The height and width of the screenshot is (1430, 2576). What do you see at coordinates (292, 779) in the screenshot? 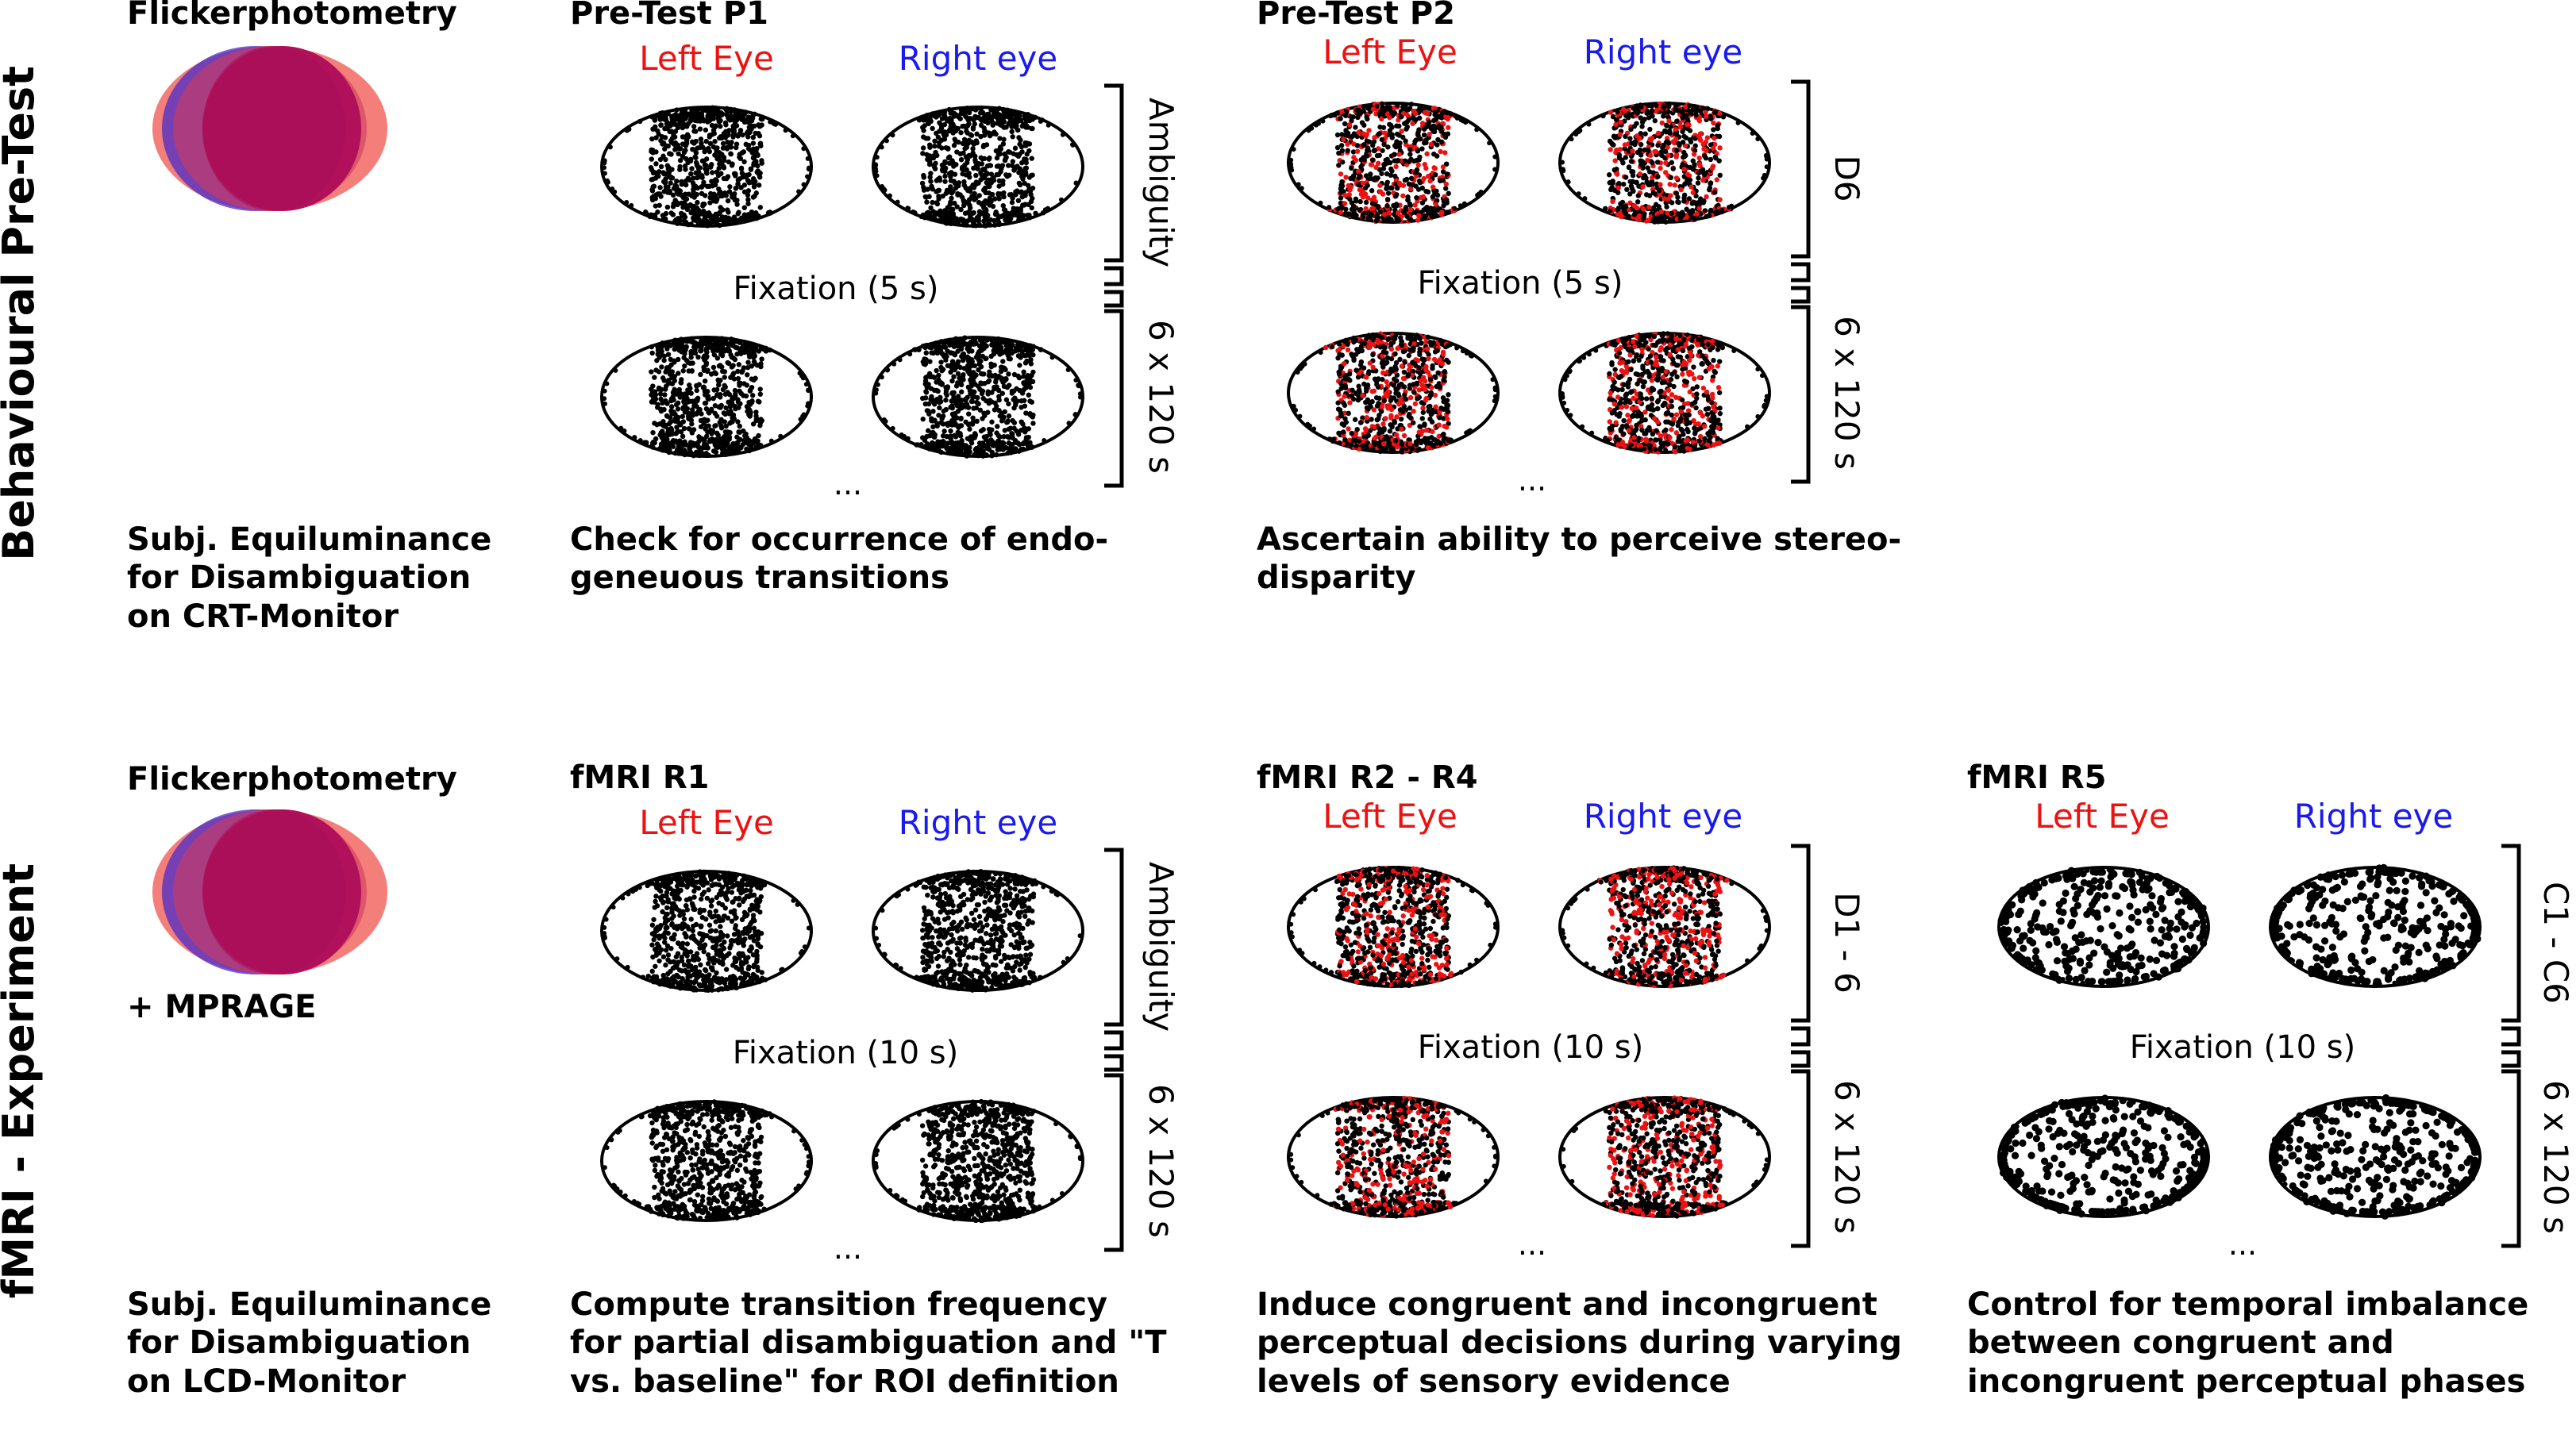
I see `flicker-title: Flickerphotometry` at bounding box center [292, 779].